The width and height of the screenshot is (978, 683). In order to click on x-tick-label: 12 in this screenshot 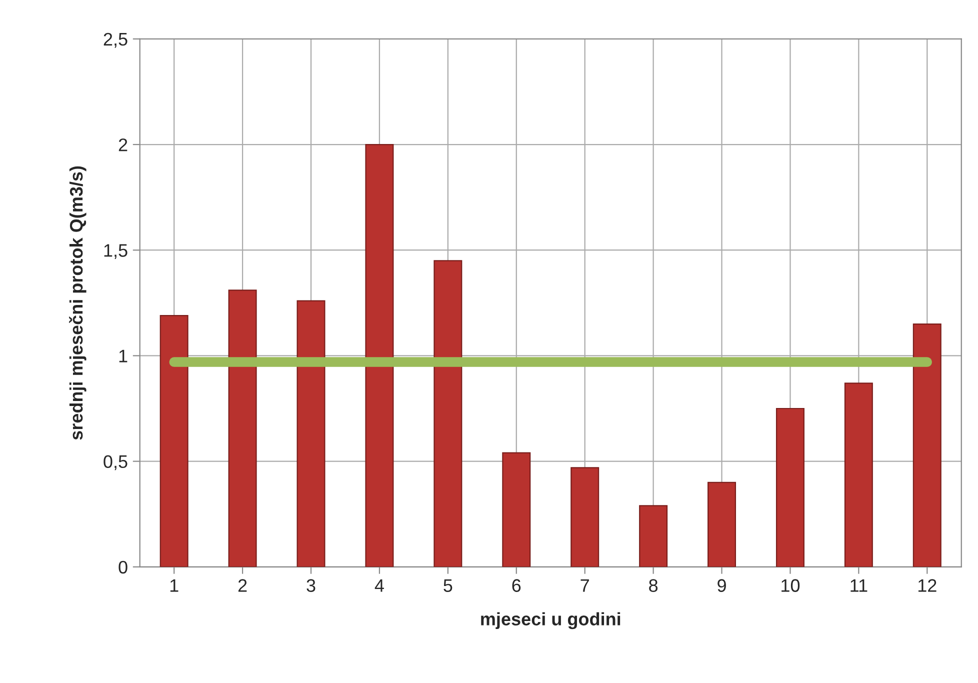, I will do `click(927, 585)`.